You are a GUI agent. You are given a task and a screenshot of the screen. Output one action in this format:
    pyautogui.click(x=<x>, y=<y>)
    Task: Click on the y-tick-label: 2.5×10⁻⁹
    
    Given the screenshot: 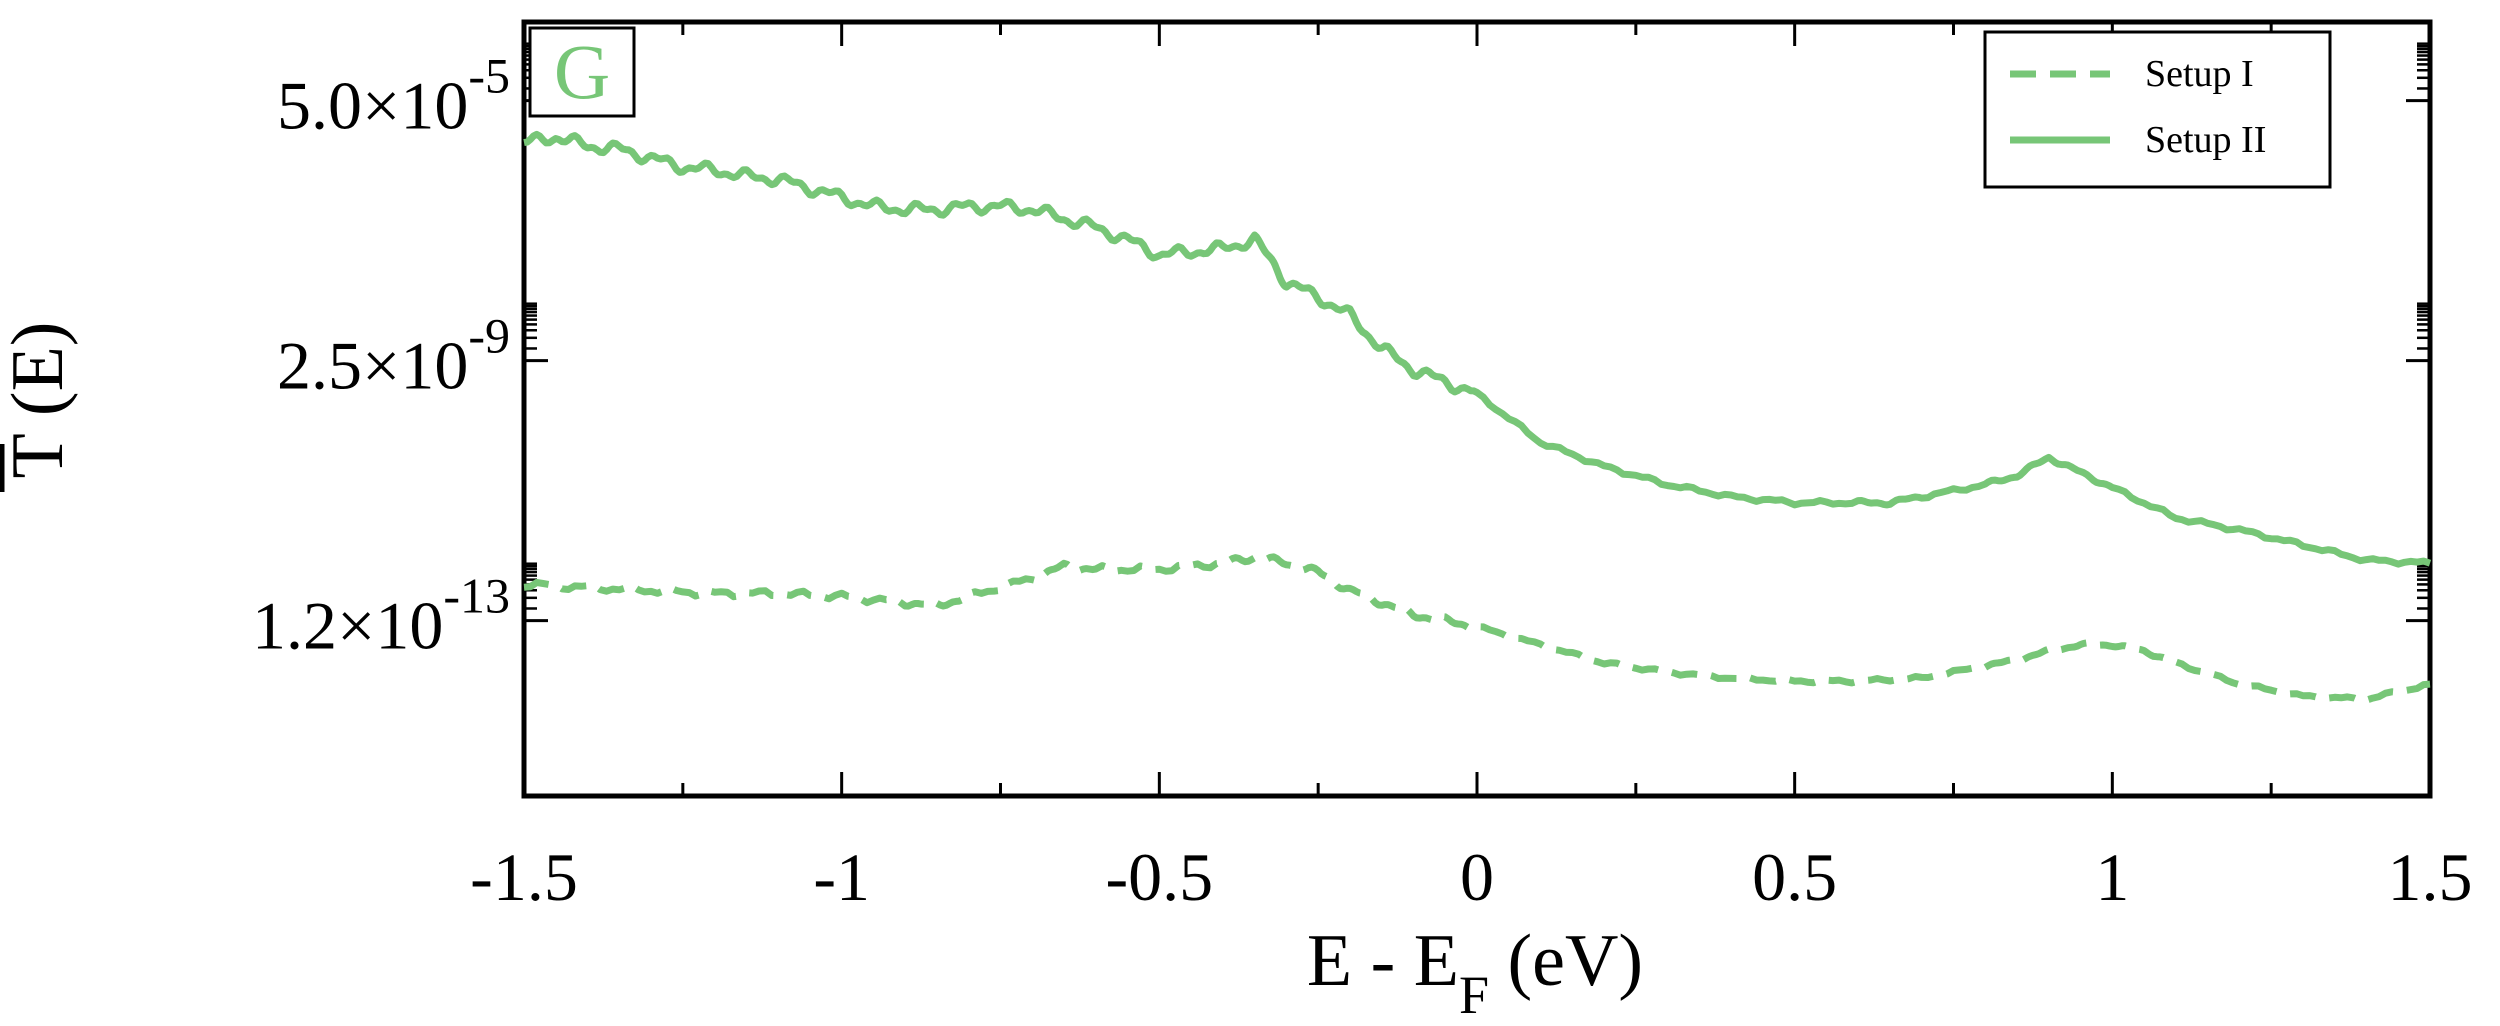 What is the action you would take?
    pyautogui.click(x=393, y=356)
    